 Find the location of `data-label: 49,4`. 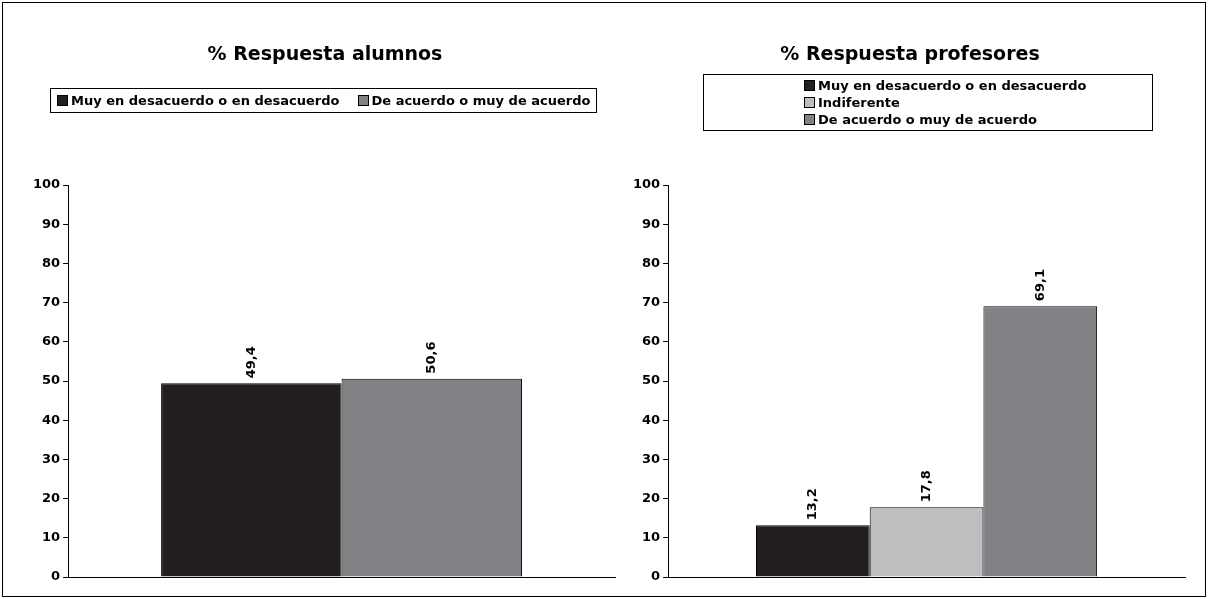

data-label: 49,4 is located at coordinates (250, 362).